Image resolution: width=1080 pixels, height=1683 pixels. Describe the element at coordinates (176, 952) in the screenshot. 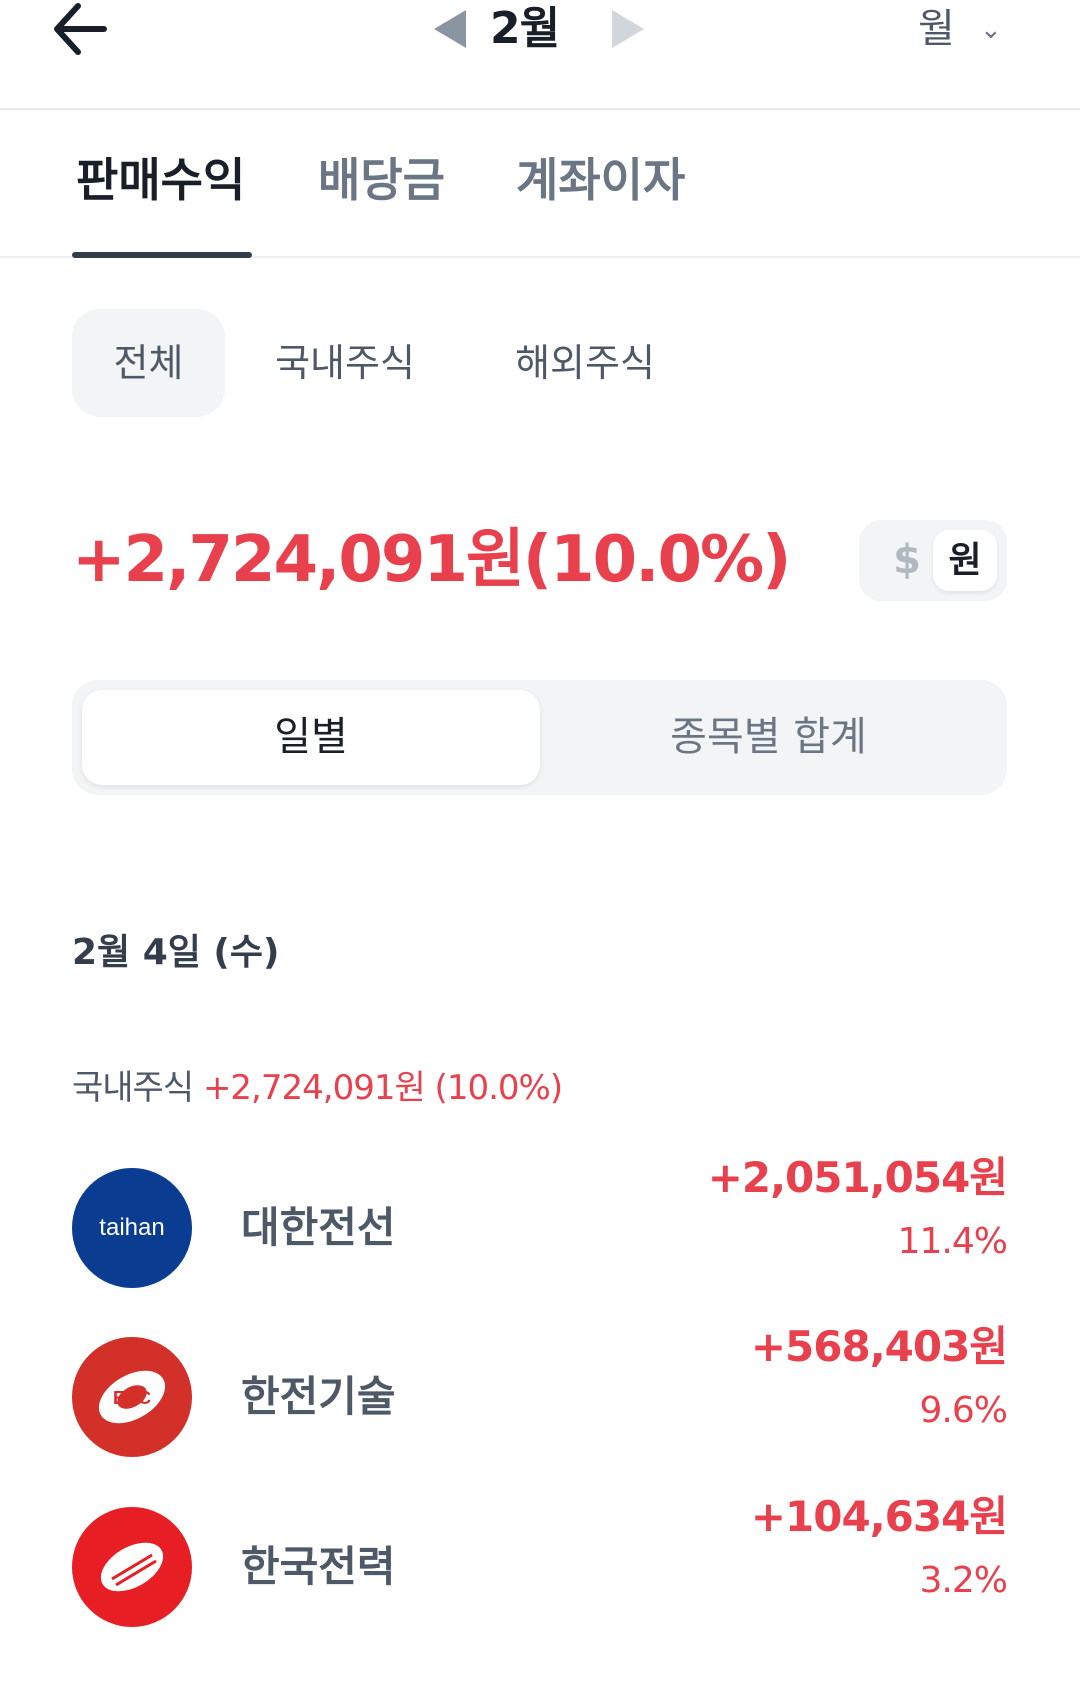

I see `date-heading: 2월 4일 (수)` at that location.